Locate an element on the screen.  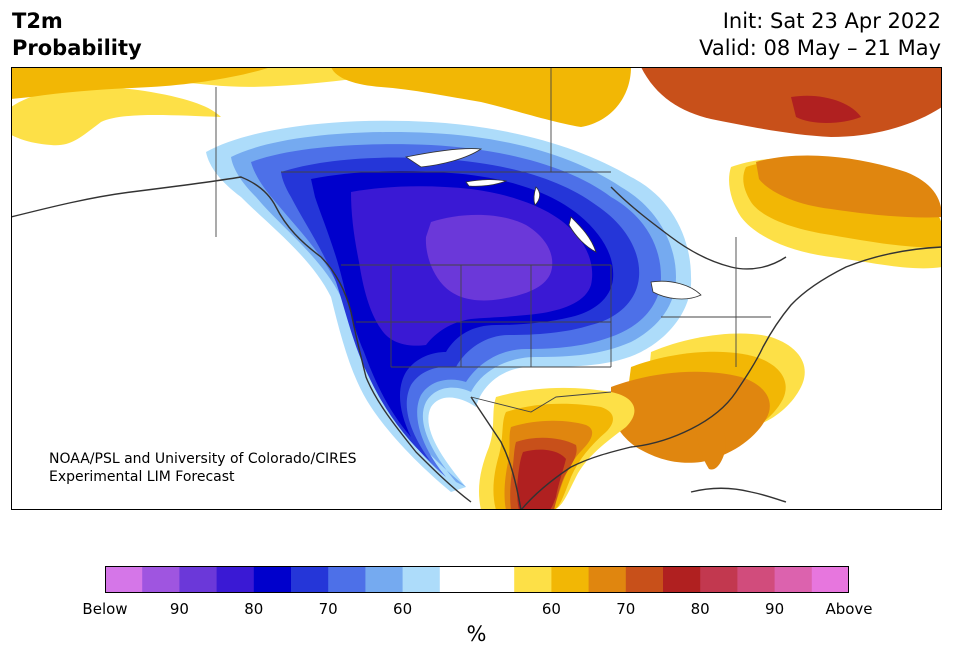
warm-region-florida is located at coordinates (710, 441).